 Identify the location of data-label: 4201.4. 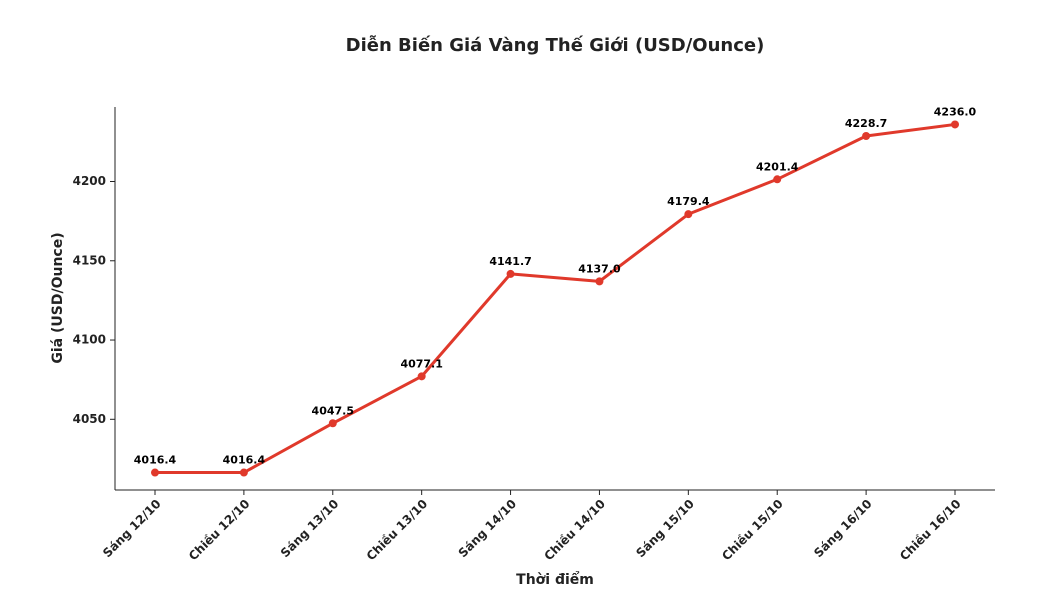
(777, 166).